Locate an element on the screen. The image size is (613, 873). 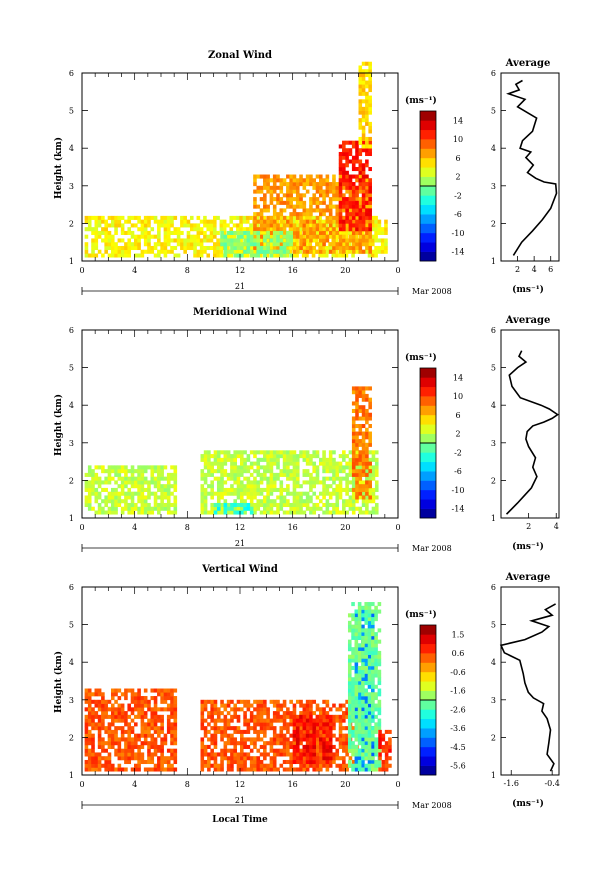
colorbar-tick-label: -5.6 is located at coordinates (457, 766).